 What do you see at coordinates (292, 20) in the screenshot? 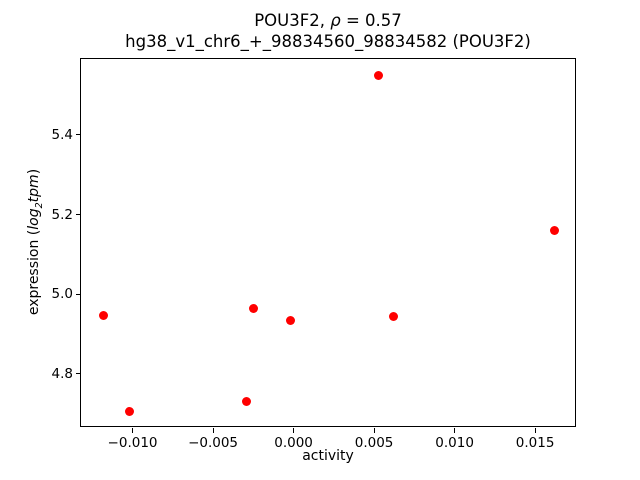
I see `title-gene-text: POU3F2,` at bounding box center [292, 20].